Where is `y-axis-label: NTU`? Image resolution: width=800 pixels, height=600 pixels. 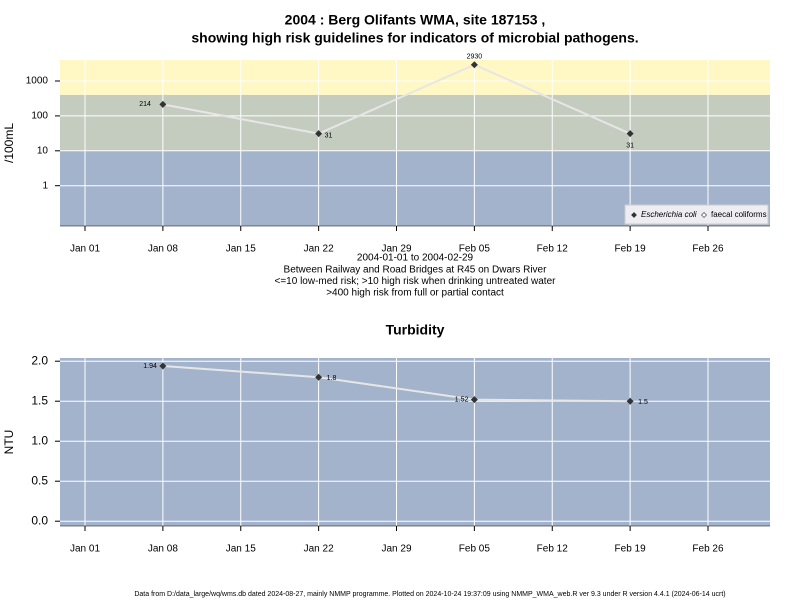 y-axis-label: NTU is located at coordinates (9, 442).